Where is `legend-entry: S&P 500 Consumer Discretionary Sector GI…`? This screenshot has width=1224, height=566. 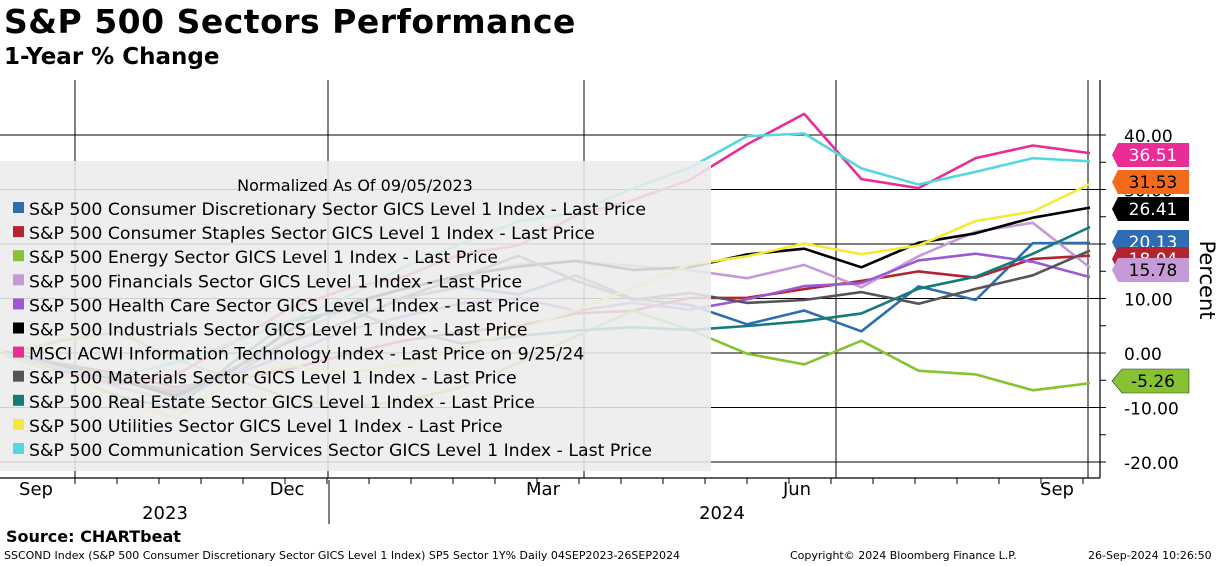 legend-entry: S&P 500 Consumer Discretionary Sector GI… is located at coordinates (337, 210).